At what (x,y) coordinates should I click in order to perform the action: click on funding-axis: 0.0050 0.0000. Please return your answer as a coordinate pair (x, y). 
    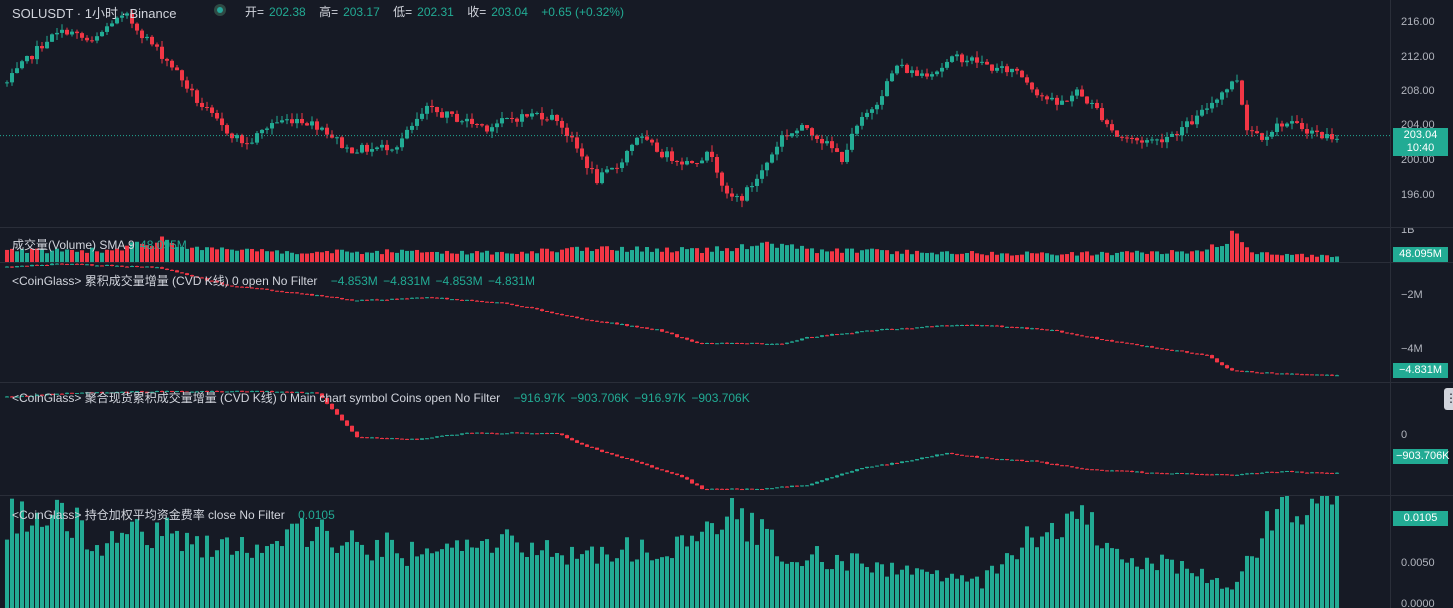
    Looking at the image, I should click on (1421, 552).